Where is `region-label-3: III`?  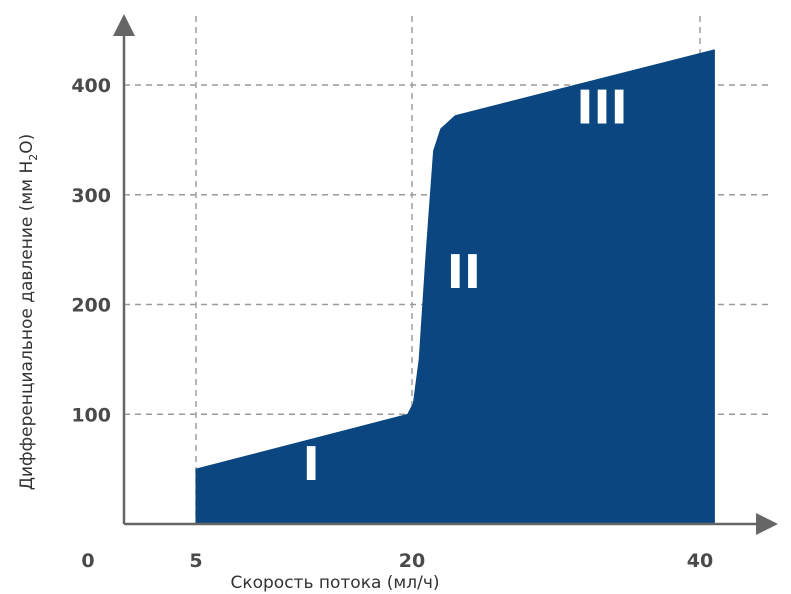 region-label-3: III is located at coordinates (601, 107).